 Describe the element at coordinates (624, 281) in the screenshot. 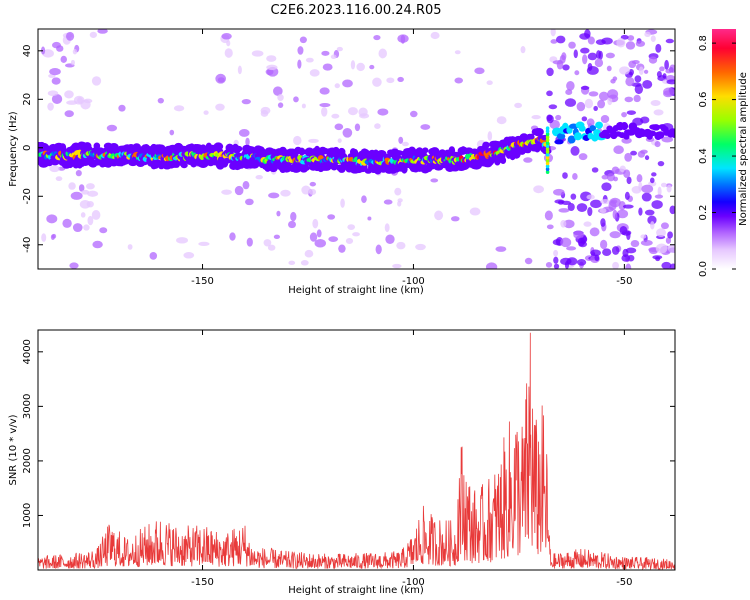

I see `x-tick-label: -50` at that location.